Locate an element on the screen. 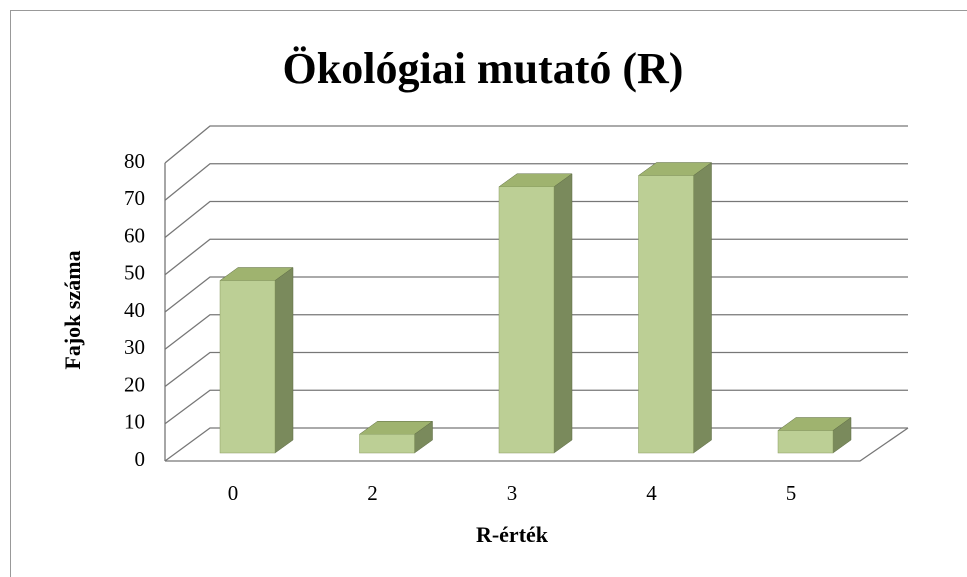 This screenshot has width=967, height=577. y-tick-label: 60 is located at coordinates (134, 235).